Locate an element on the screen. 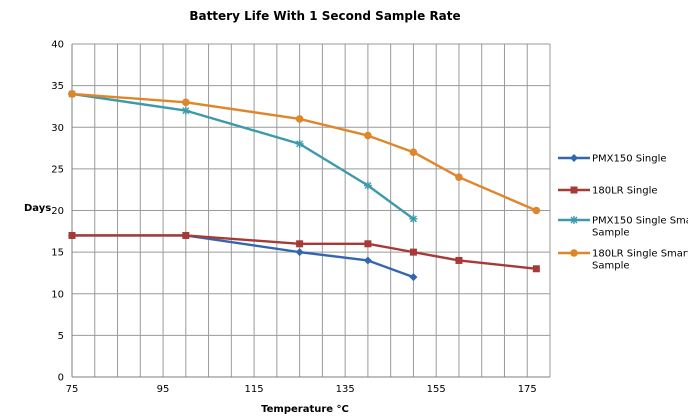 The image size is (688, 419). y-tick-label: 25 is located at coordinates (57, 169).